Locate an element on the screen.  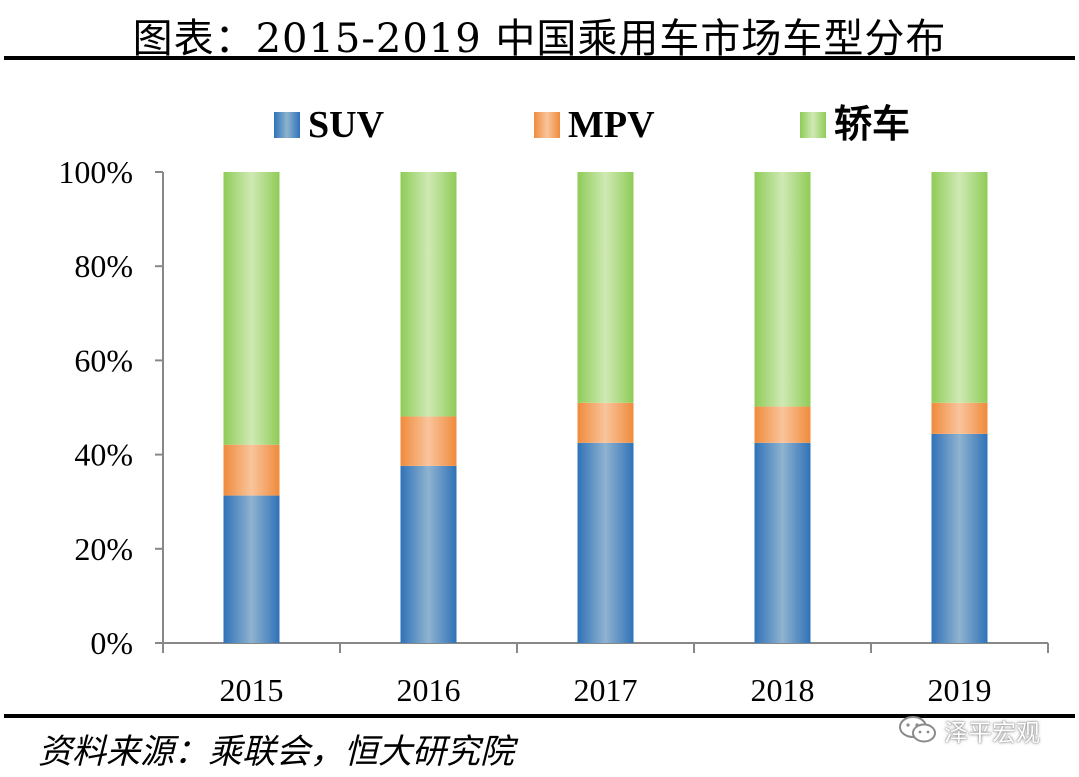
bar-MPV-2015 is located at coordinates (251, 470).